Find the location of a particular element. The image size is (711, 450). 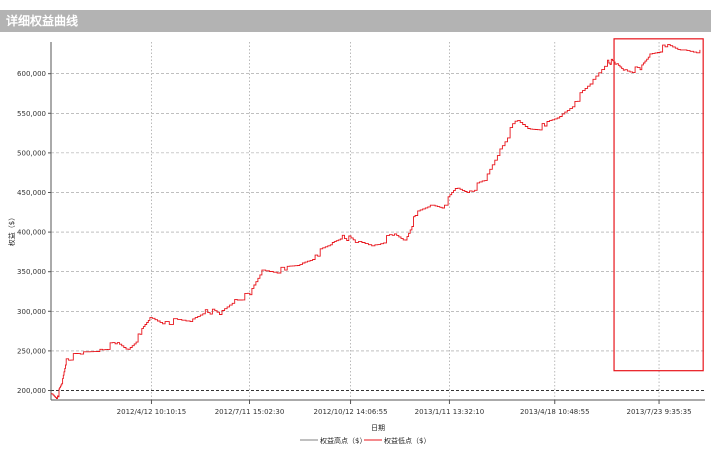

legend-label-high: 权益高点（$） is located at coordinates (343, 440).